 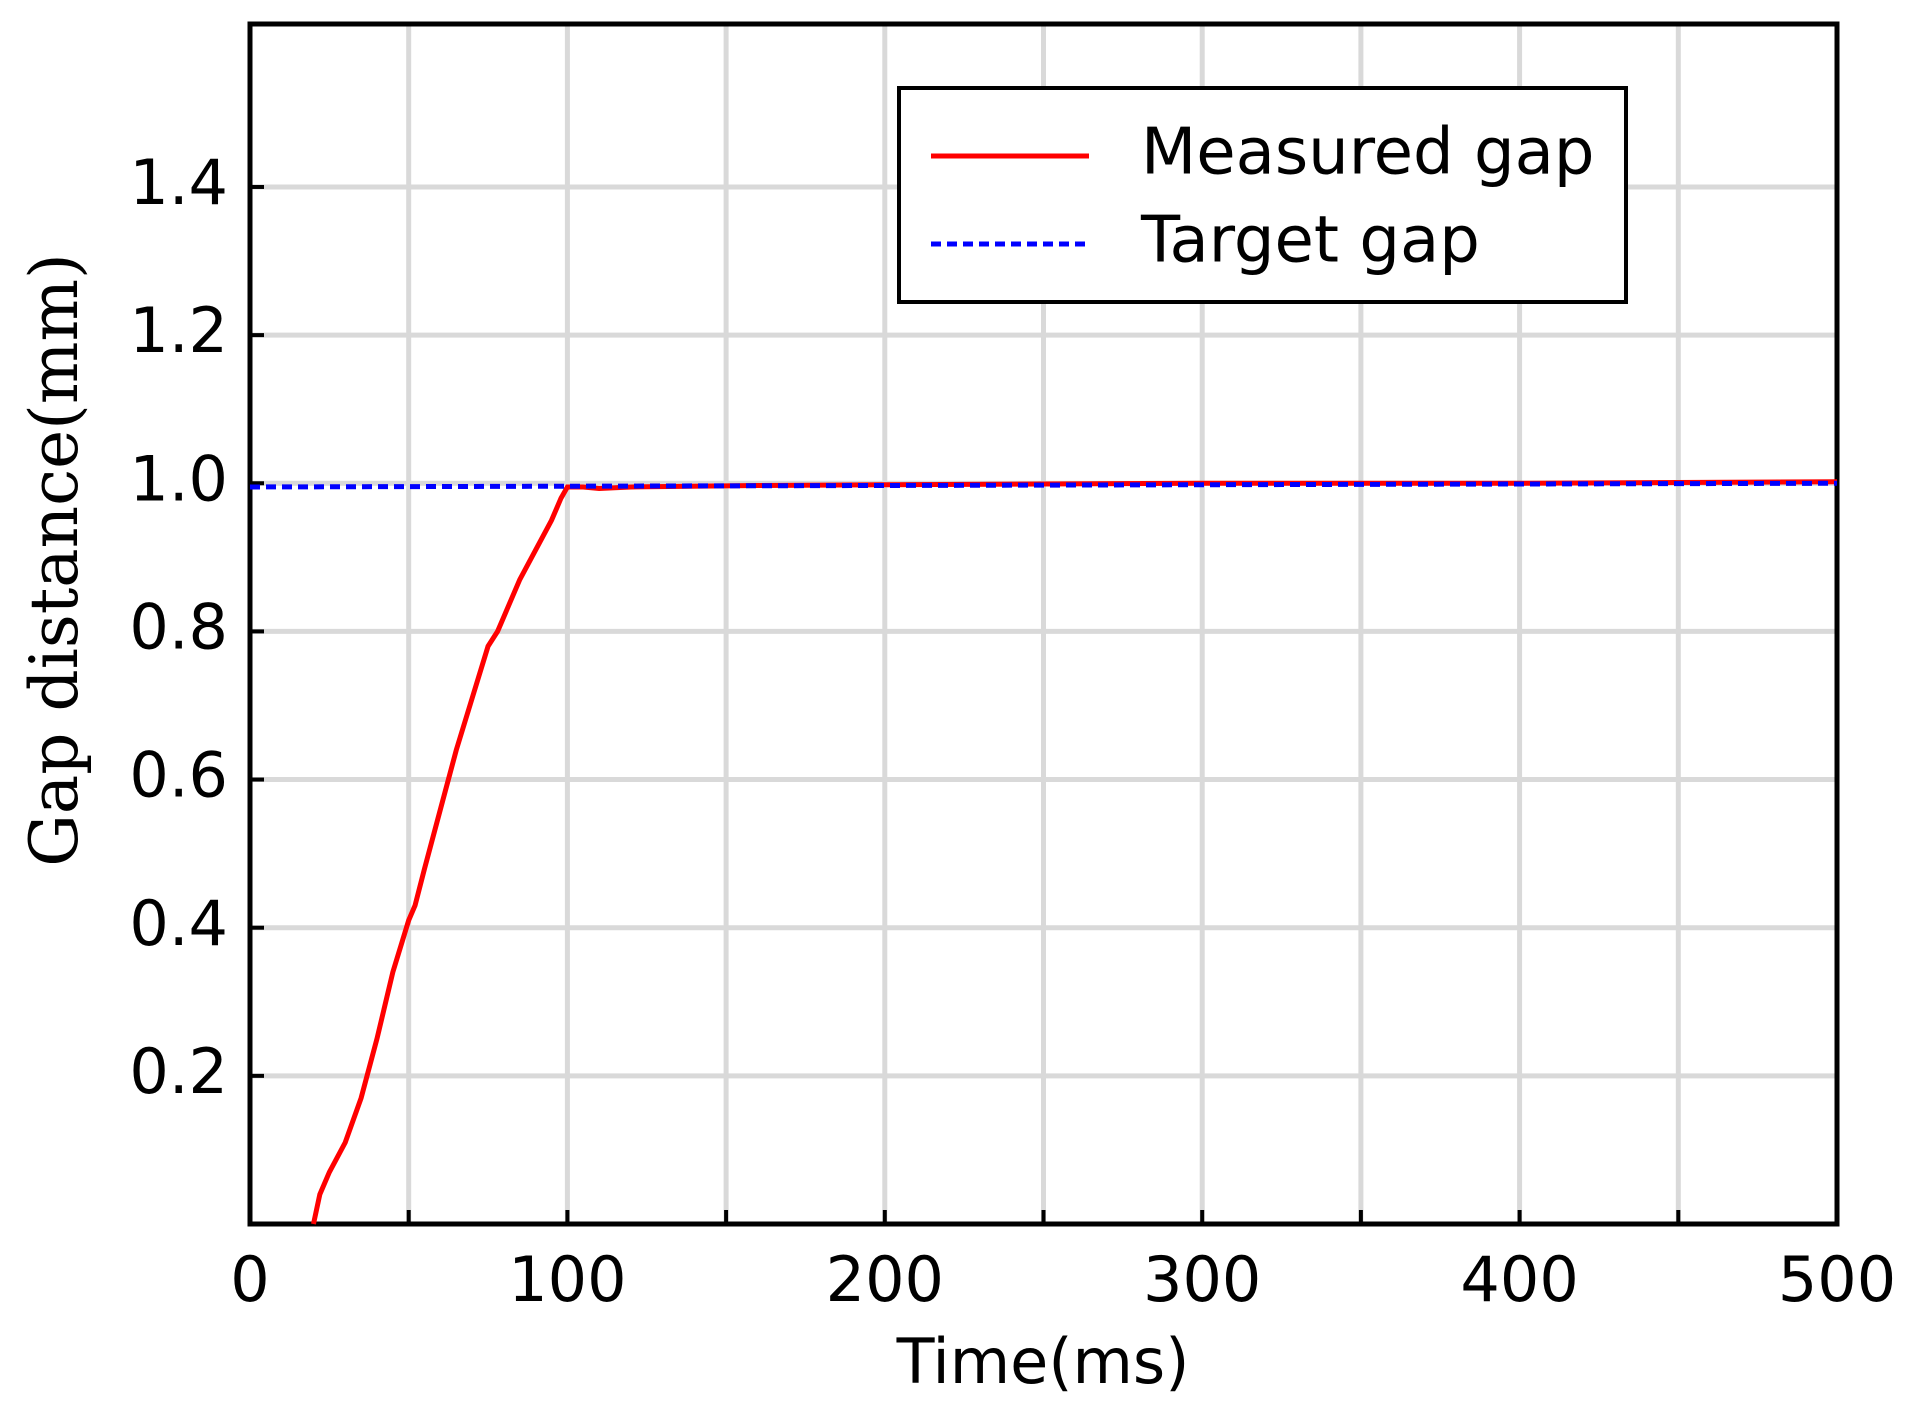 What do you see at coordinates (1043, 1361) in the screenshot?
I see `x-axis-label: Time(ms)` at bounding box center [1043, 1361].